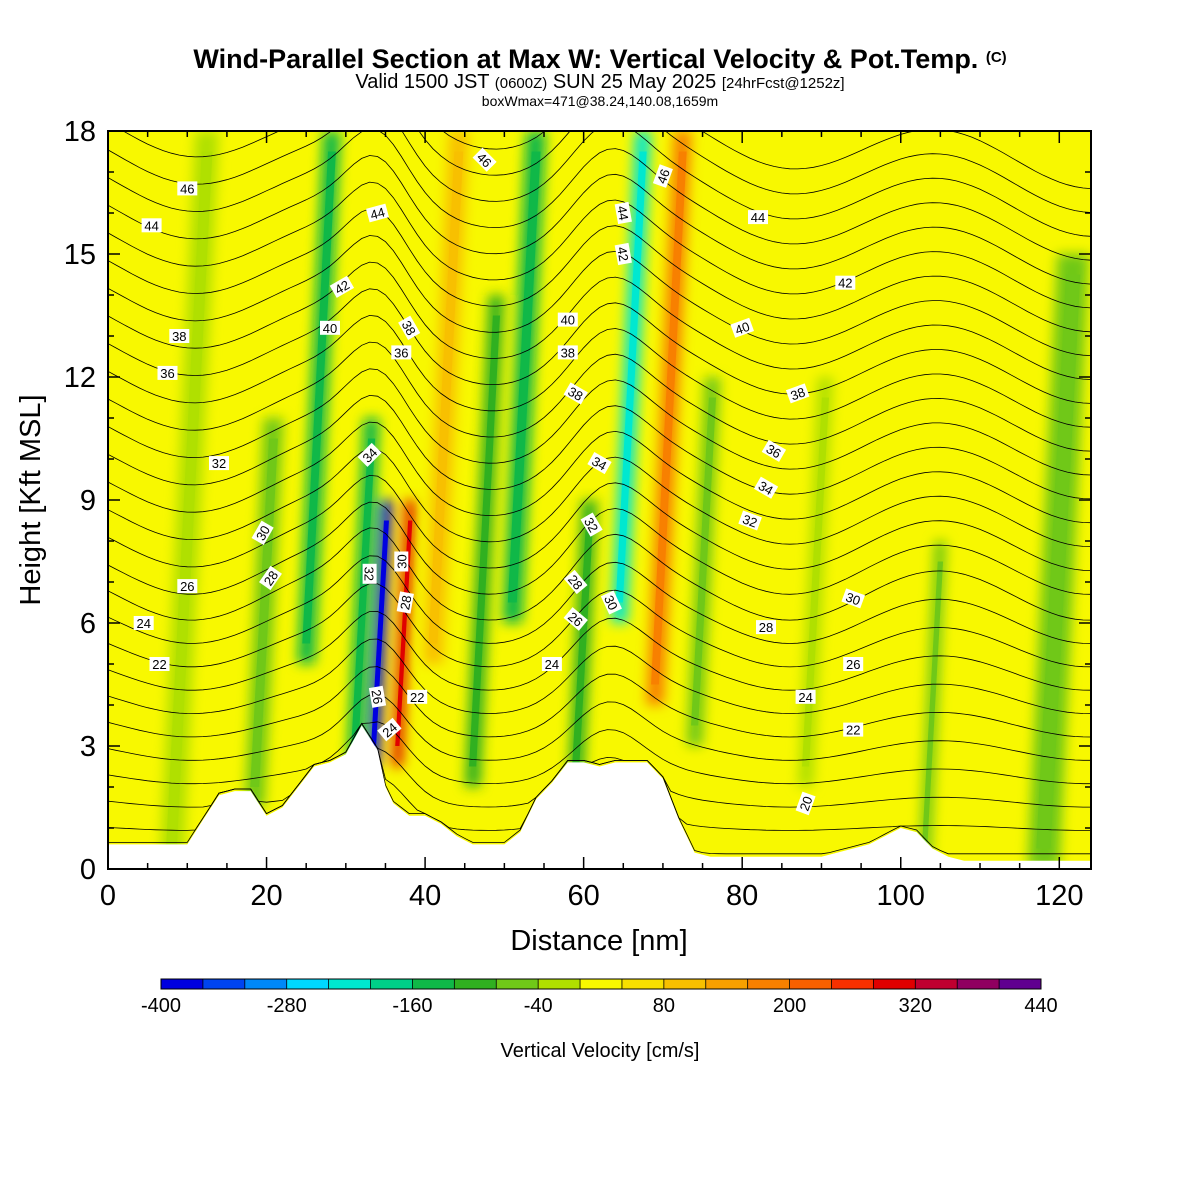 The image size is (1200, 1200). What do you see at coordinates (266, 896) in the screenshot?
I see `x-tick-label: 20` at bounding box center [266, 896].